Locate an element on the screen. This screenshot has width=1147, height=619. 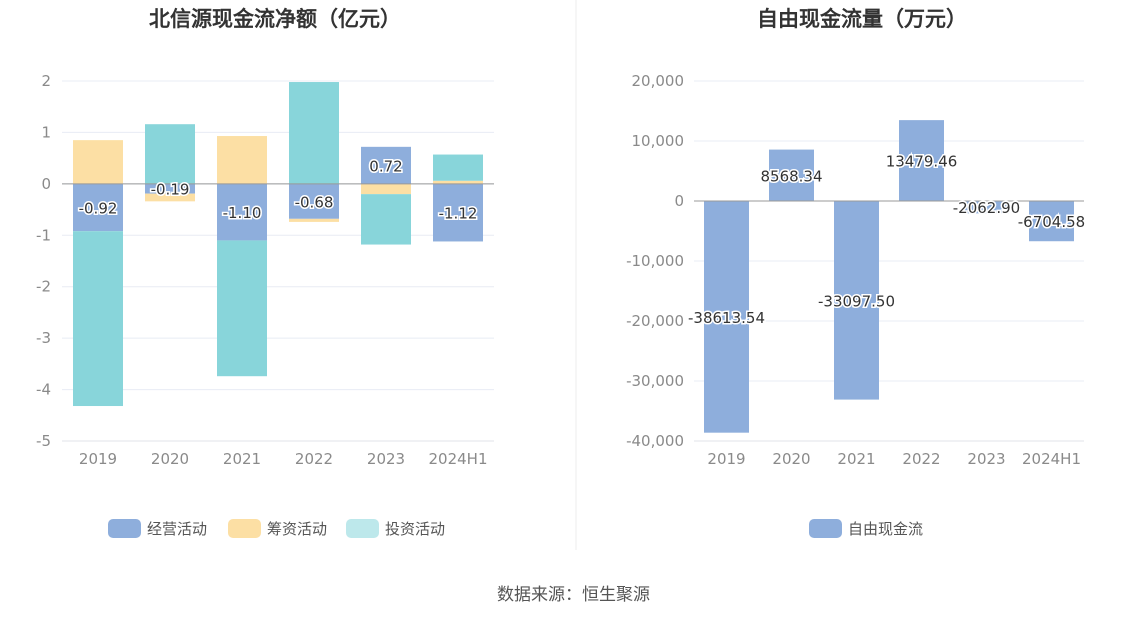
data-label: 0.72 is located at coordinates (385, 166).